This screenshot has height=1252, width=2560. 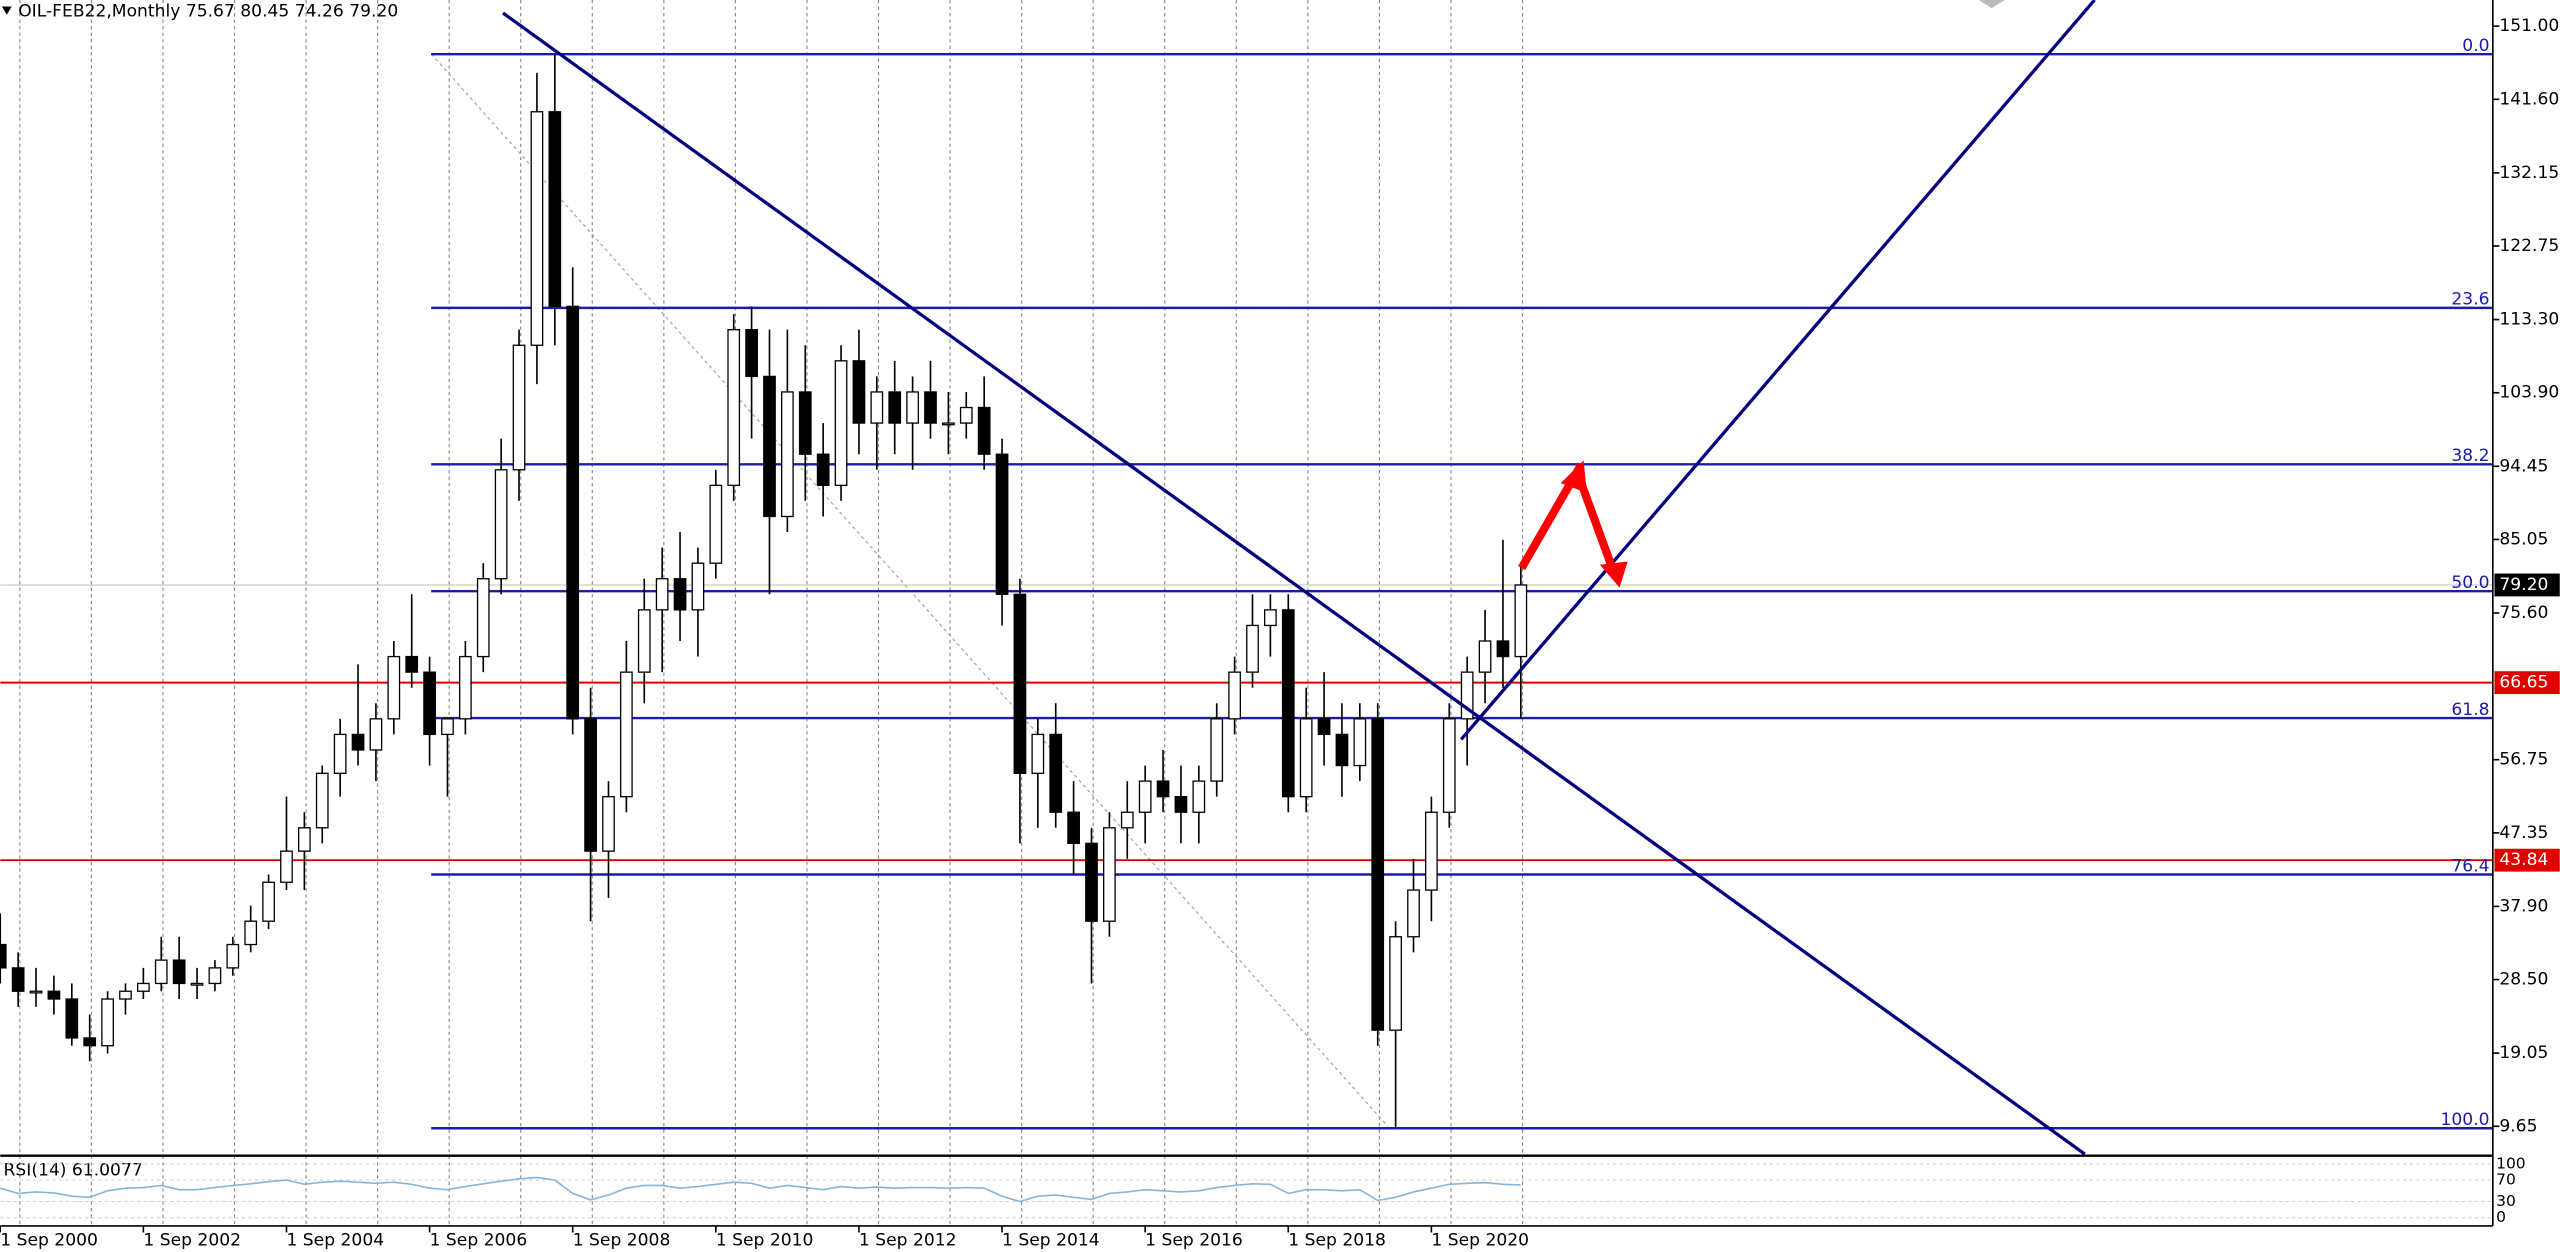 I want to click on x-tick-label: 1 Sep 2020, so click(x=1480, y=1241).